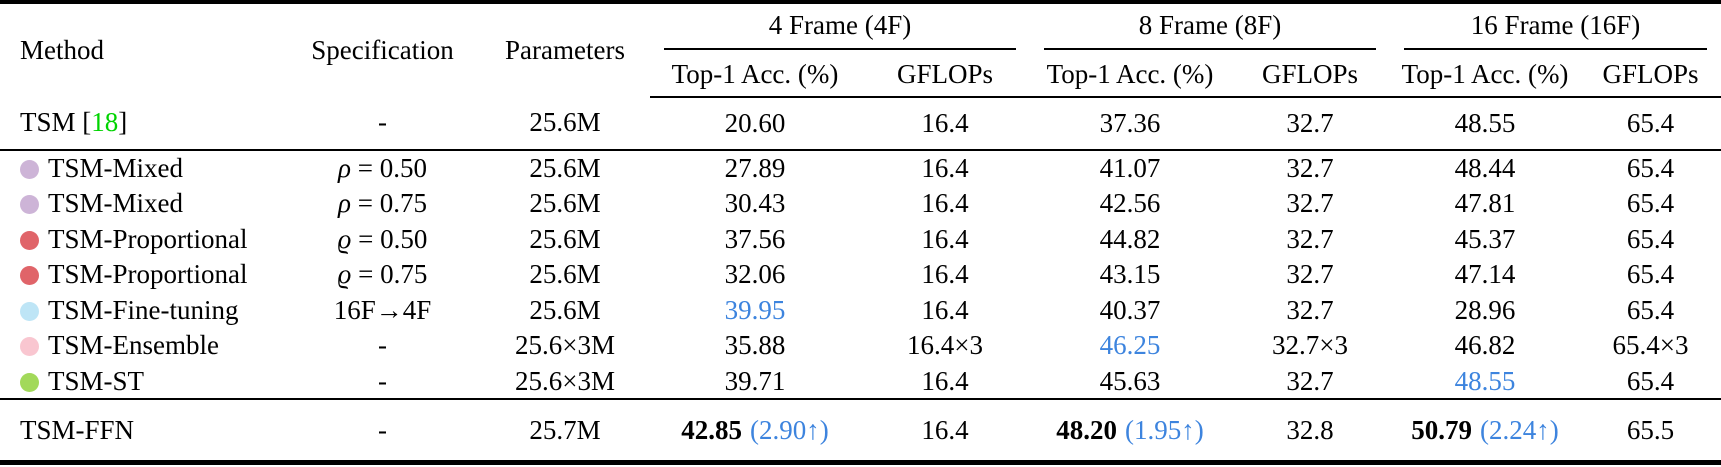 The width and height of the screenshot is (1721, 467). Describe the element at coordinates (1485, 168) in the screenshot. I see `top1-acc-16f-cell: 48.44` at that location.